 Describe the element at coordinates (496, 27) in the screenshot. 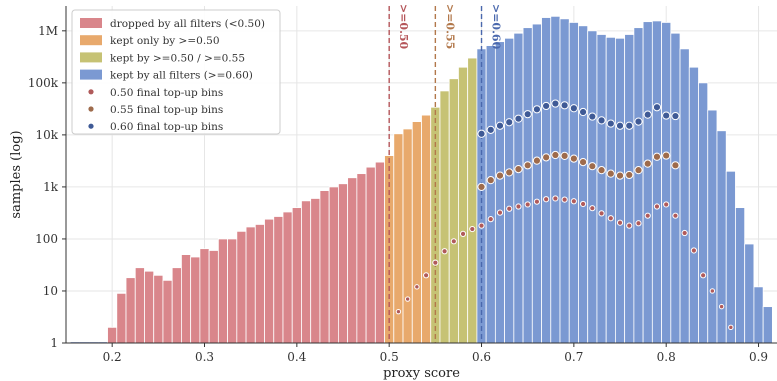

I see `threshold-label: >=0.60` at that location.